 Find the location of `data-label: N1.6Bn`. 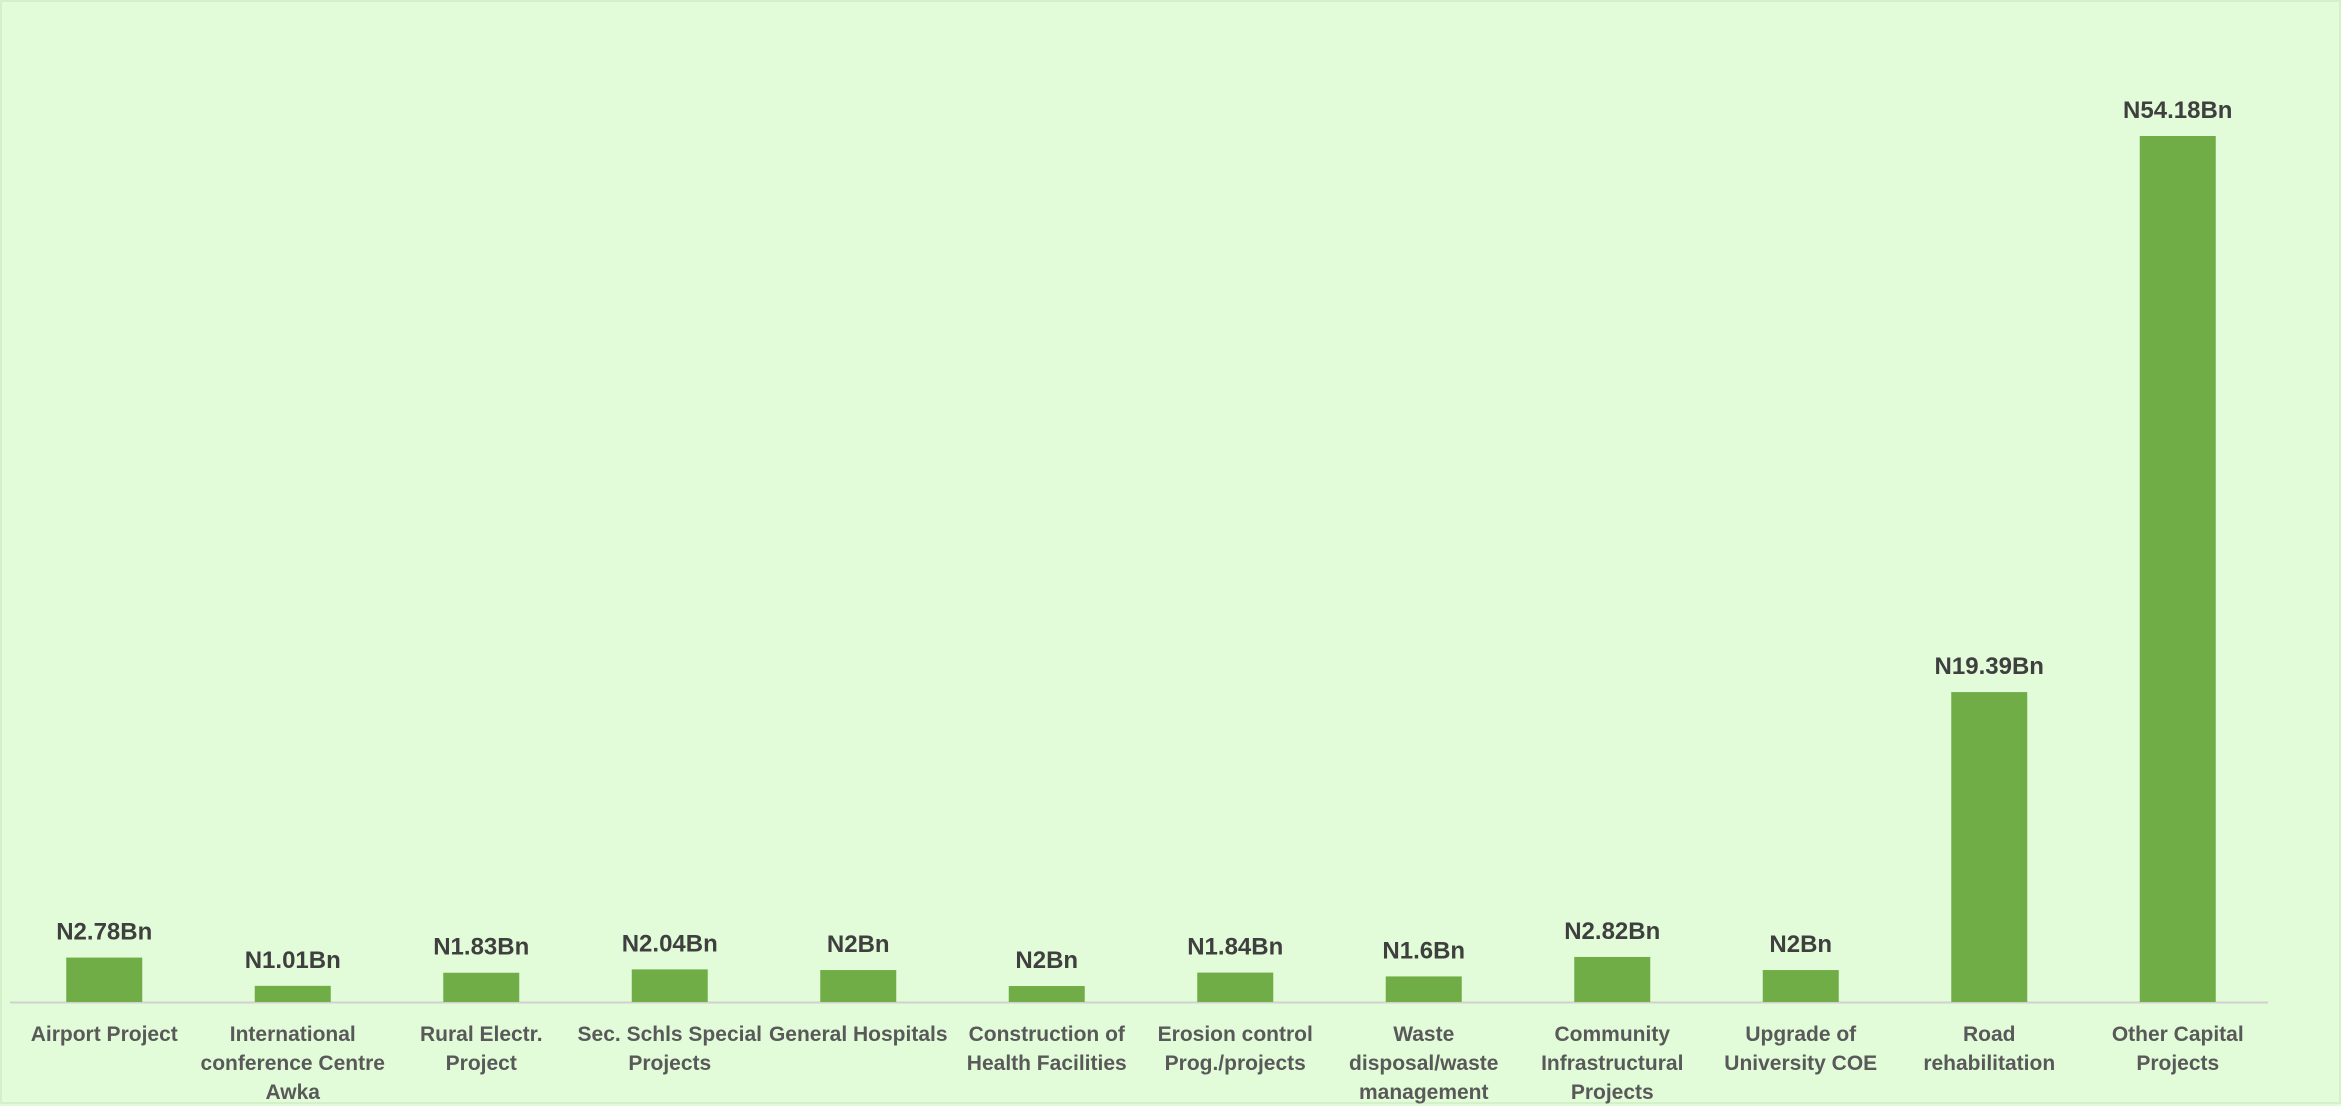

data-label: N1.6Bn is located at coordinates (1423, 950).